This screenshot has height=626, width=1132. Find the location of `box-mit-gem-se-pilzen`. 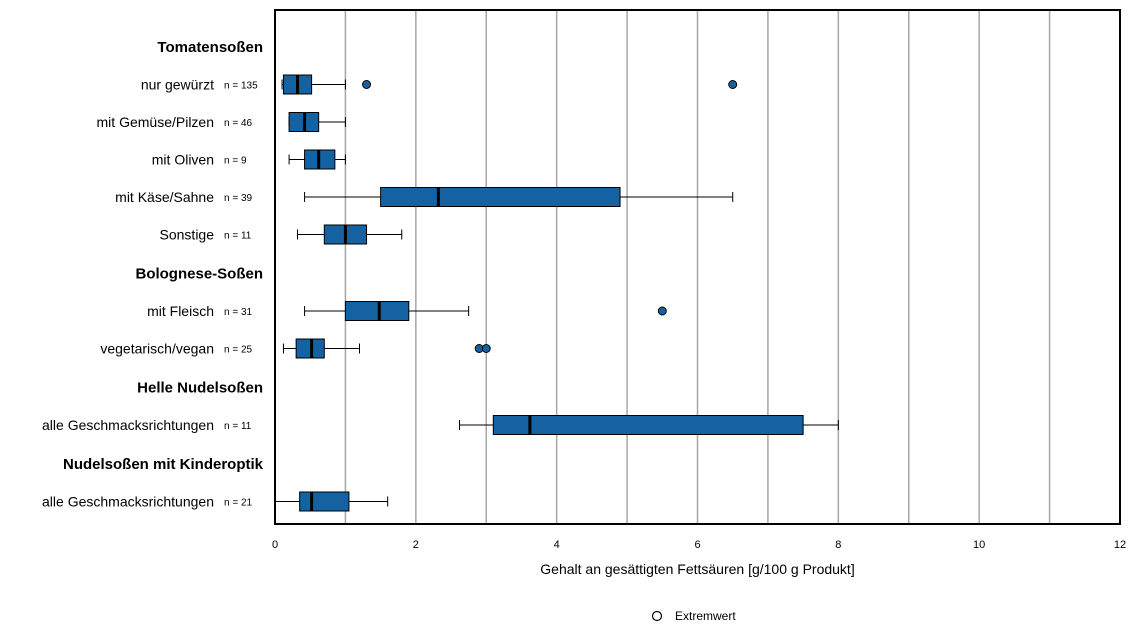

box-mit-gem-se-pilzen is located at coordinates (317, 122).